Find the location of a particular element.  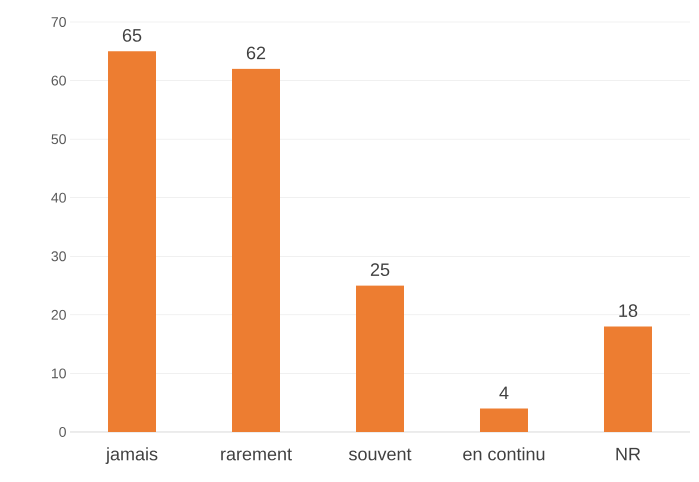

data-label: 62 is located at coordinates (256, 53).